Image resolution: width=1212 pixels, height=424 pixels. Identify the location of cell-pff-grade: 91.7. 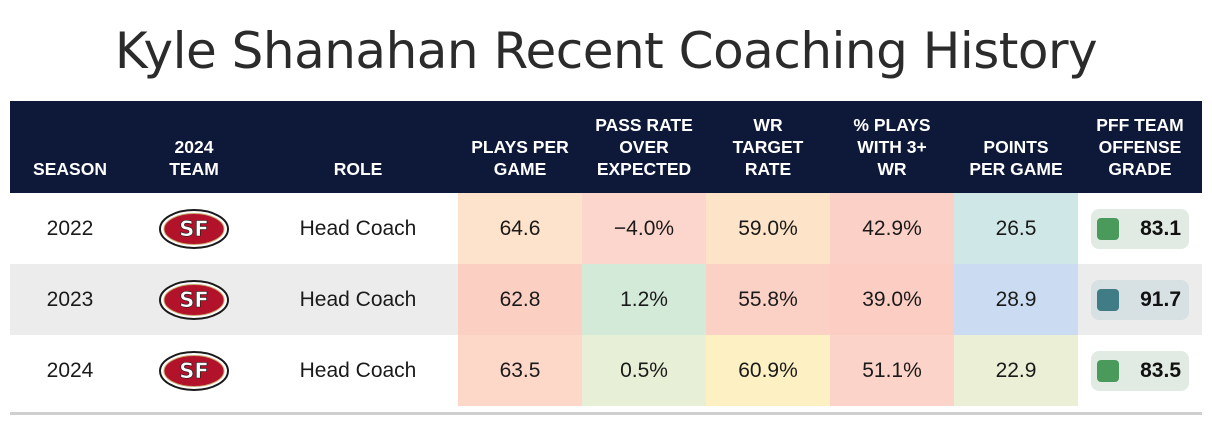
(1140, 299).